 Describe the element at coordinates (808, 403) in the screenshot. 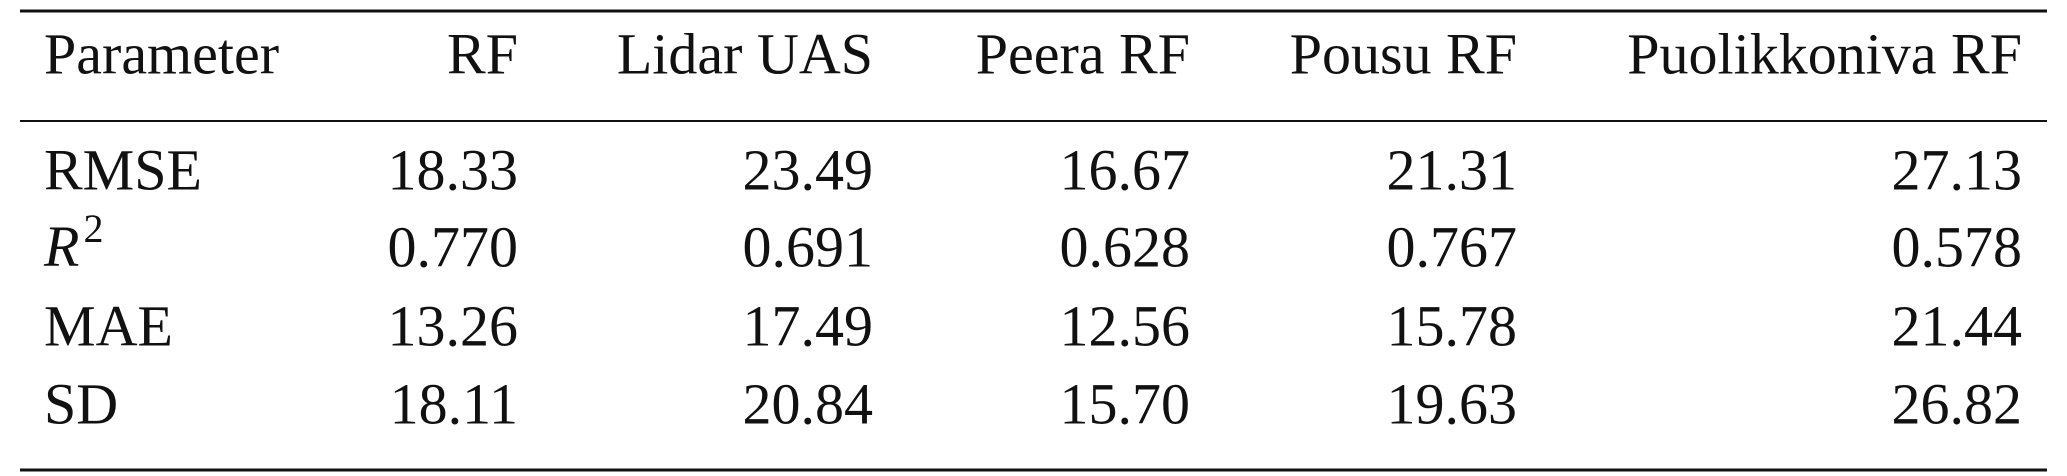

I see `cell: 20.84` at that location.